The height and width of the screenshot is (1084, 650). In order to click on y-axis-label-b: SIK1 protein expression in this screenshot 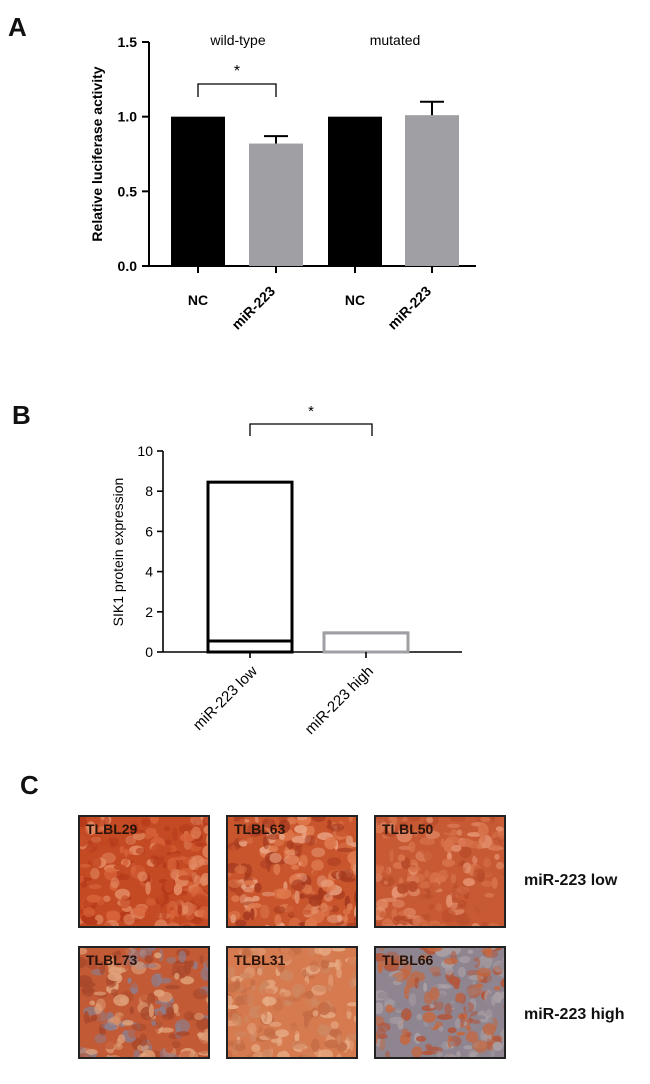, I will do `click(118, 552)`.